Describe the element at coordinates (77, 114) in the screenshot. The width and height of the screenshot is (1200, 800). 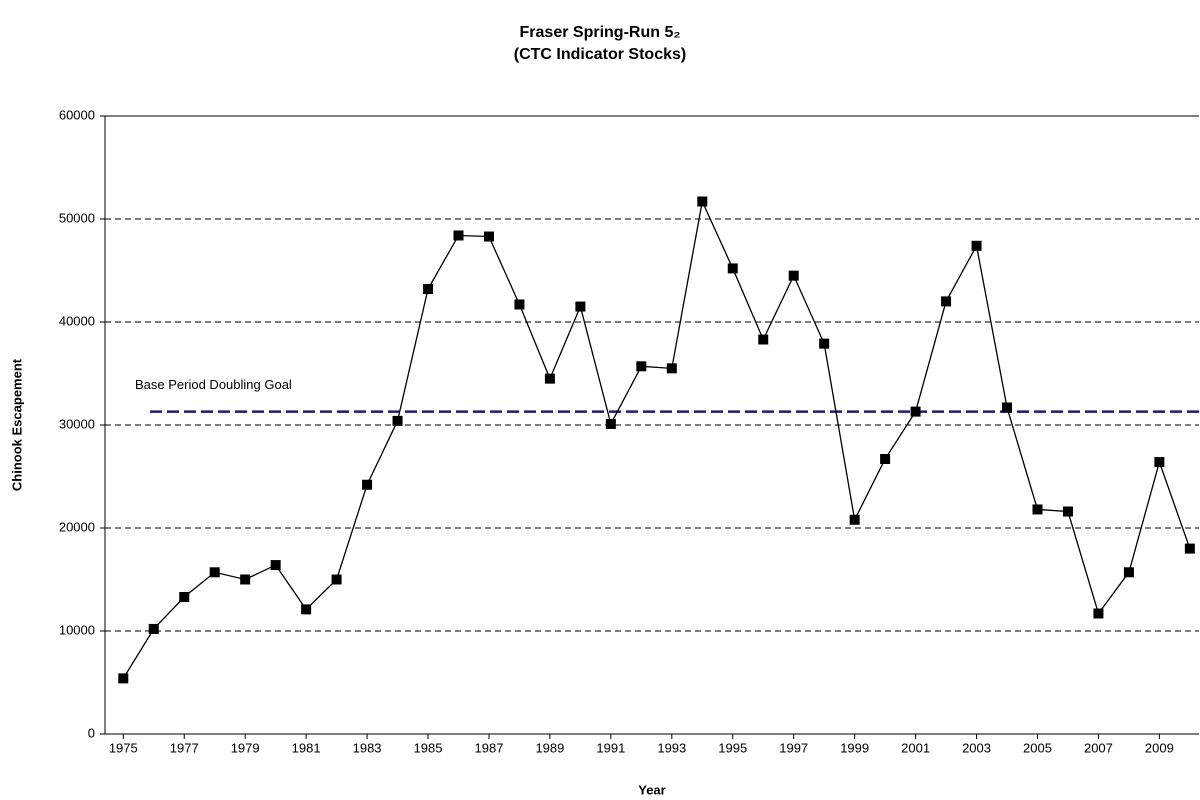
I see `y-tick-label: 60000` at that location.